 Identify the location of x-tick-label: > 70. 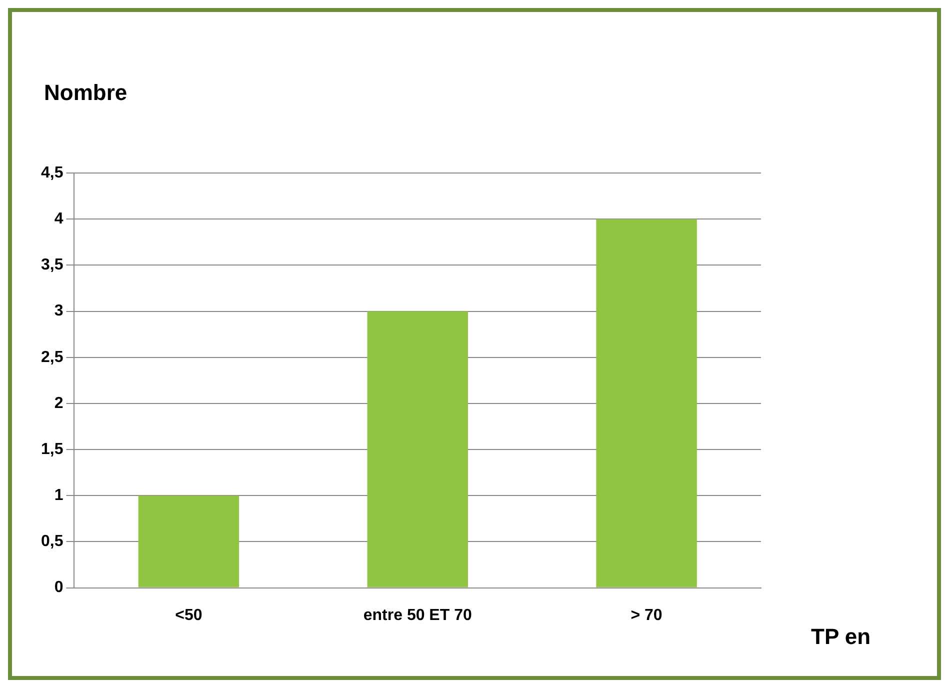
(646, 615).